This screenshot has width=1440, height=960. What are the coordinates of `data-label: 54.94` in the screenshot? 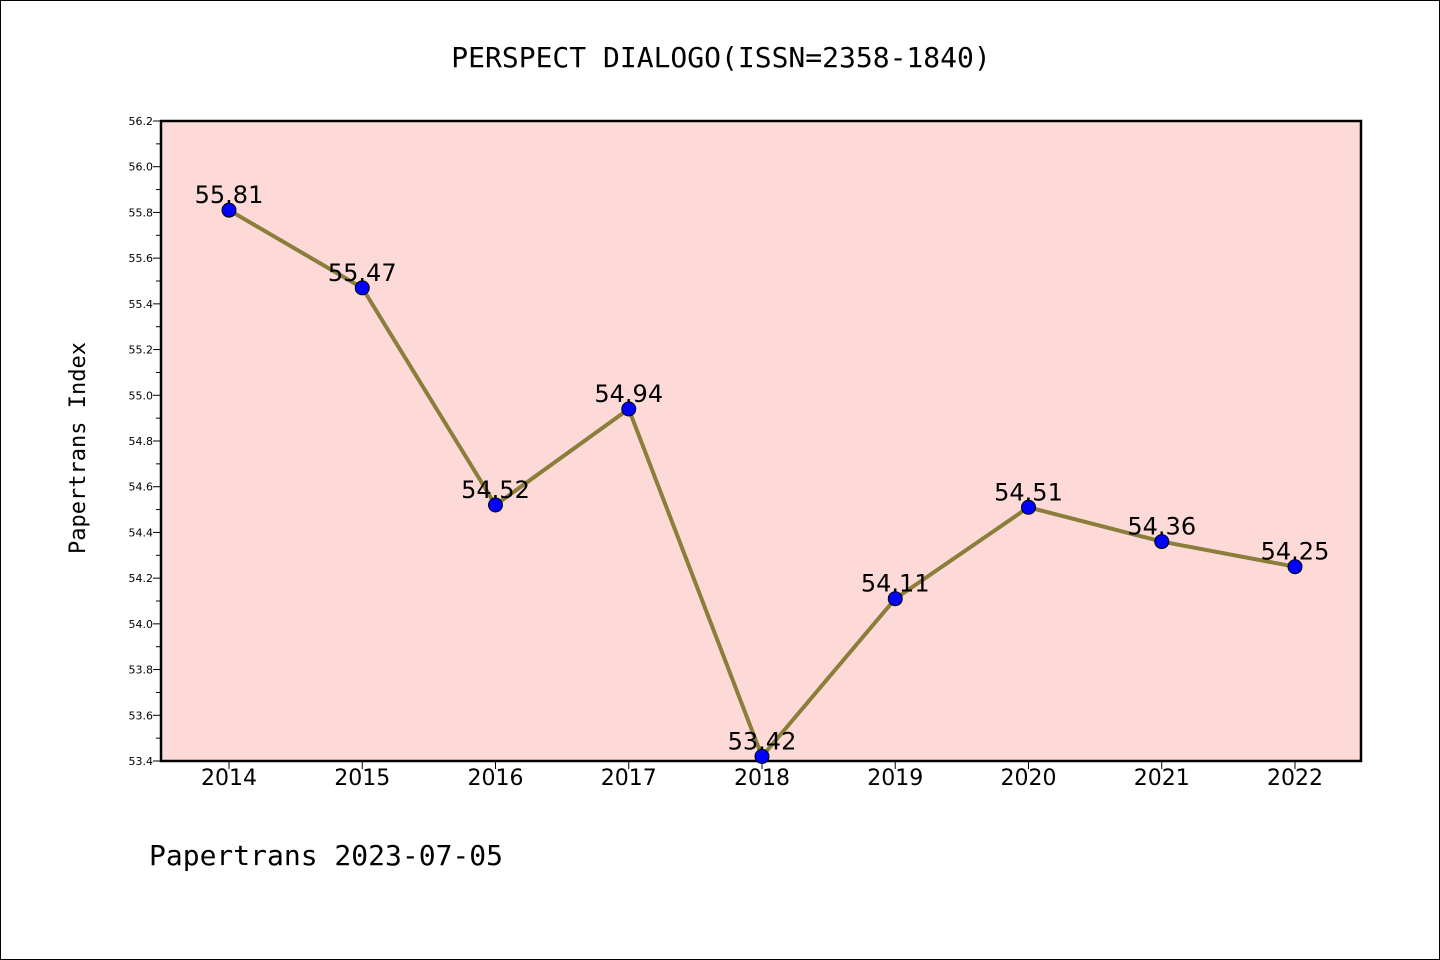 It's located at (628, 394).